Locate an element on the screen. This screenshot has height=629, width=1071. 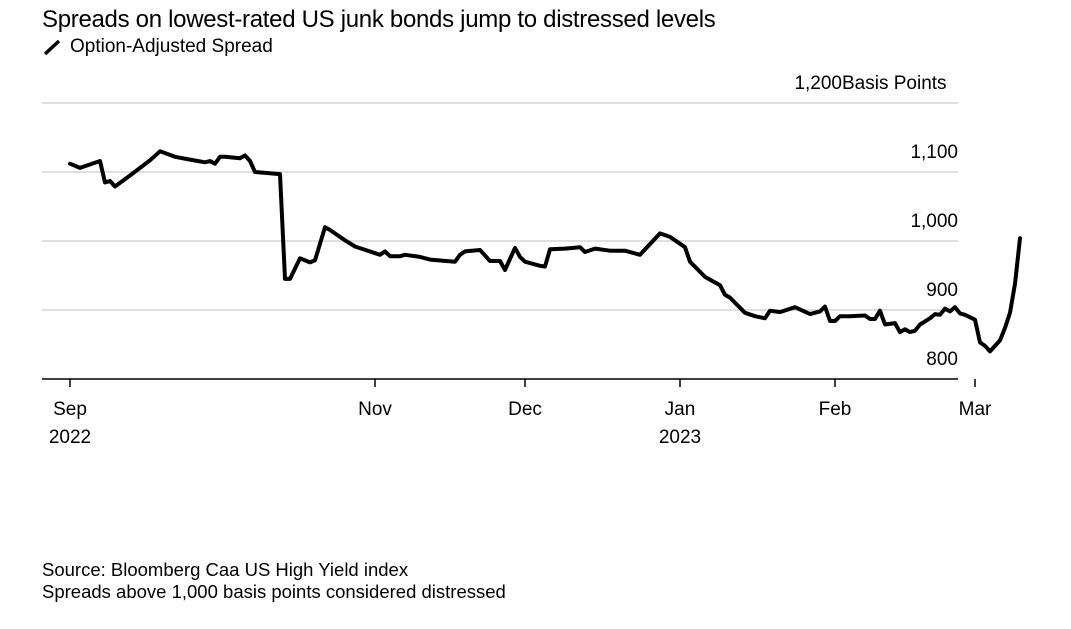
x-tick-label-feb: Feb is located at coordinates (835, 409).